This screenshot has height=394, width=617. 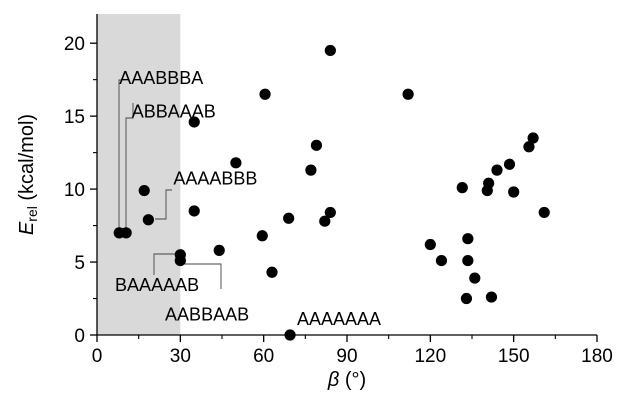 I want to click on point-annotation: AAABBBA, so click(x=161, y=78).